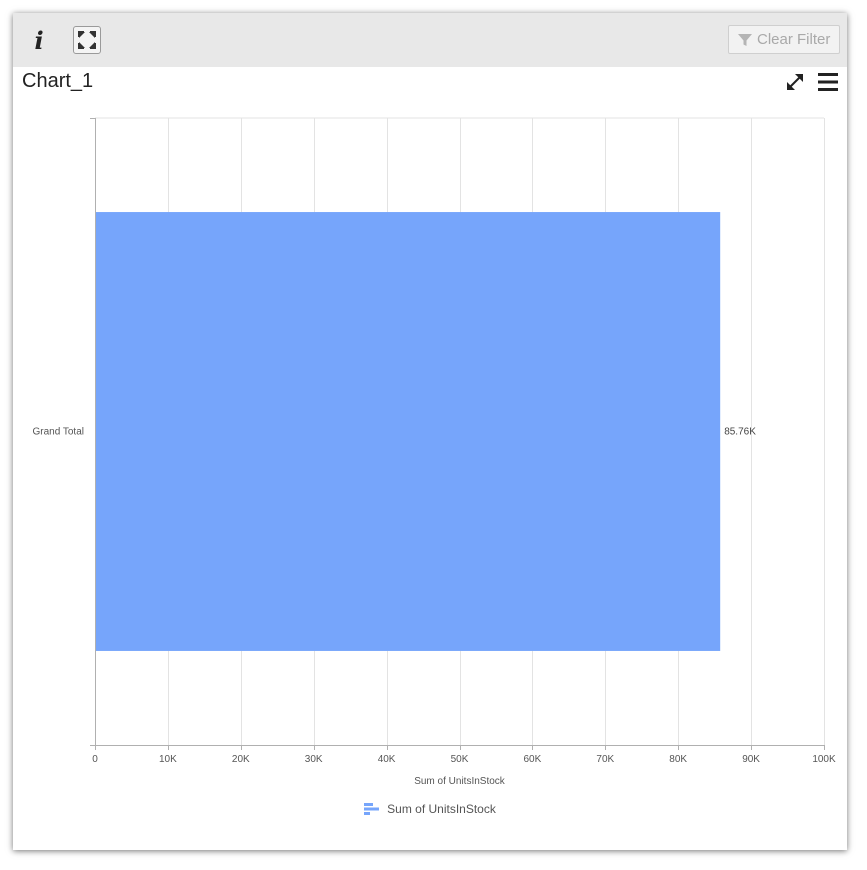 This screenshot has width=867, height=870. What do you see at coordinates (533, 759) in the screenshot?
I see `x-tick-label: 60K` at bounding box center [533, 759].